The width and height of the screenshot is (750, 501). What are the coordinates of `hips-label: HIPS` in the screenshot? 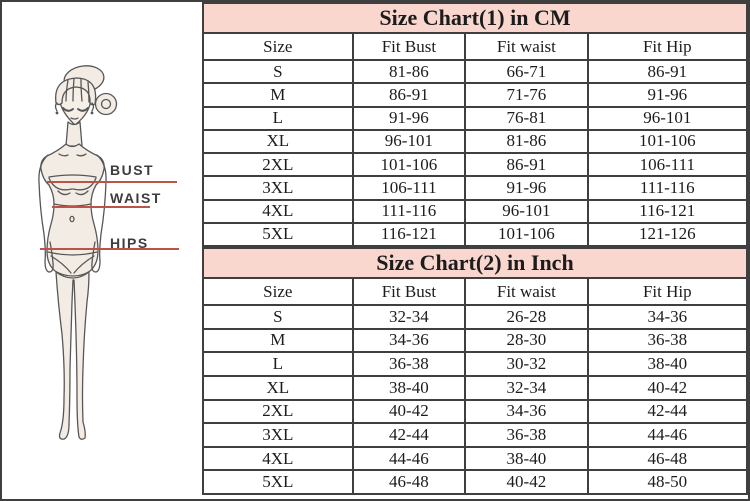 It's located at (129, 243).